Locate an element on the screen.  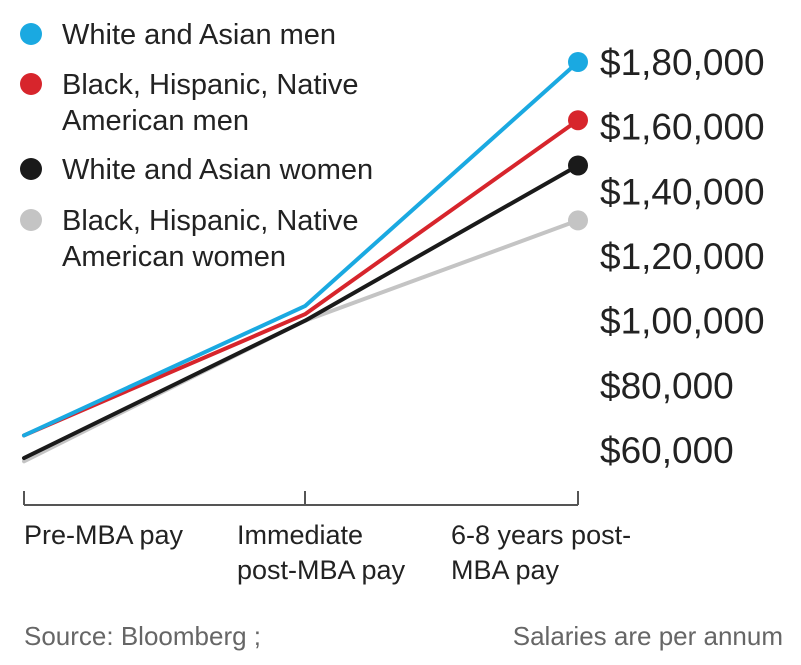
y-tick-label: $1,60,000 is located at coordinates (682, 127).